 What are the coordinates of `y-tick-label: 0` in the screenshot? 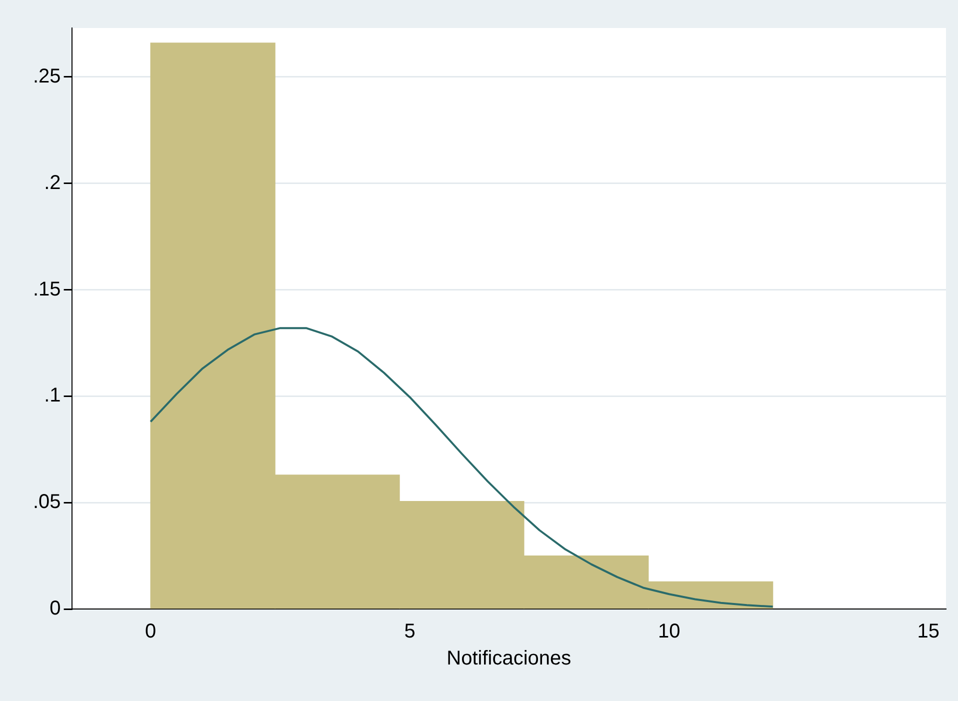 It's located at (55, 609).